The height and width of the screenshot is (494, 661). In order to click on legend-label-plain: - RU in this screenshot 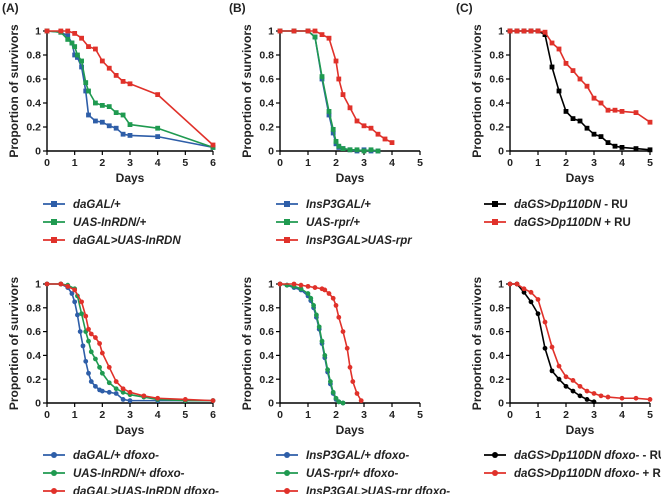, I will do `click(650, 456)`.